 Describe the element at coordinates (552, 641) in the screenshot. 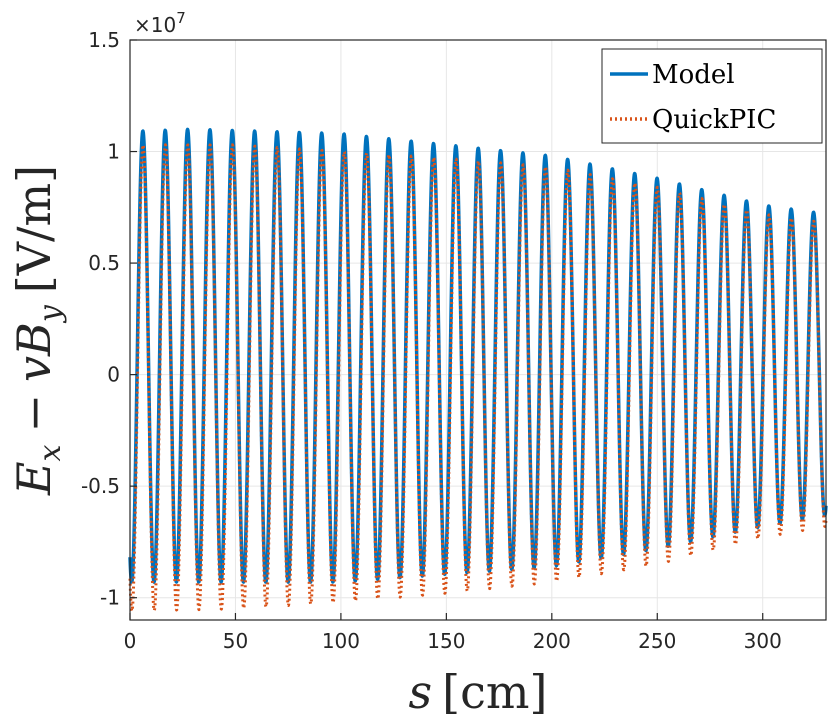

I see `x-tick-label: 200` at that location.